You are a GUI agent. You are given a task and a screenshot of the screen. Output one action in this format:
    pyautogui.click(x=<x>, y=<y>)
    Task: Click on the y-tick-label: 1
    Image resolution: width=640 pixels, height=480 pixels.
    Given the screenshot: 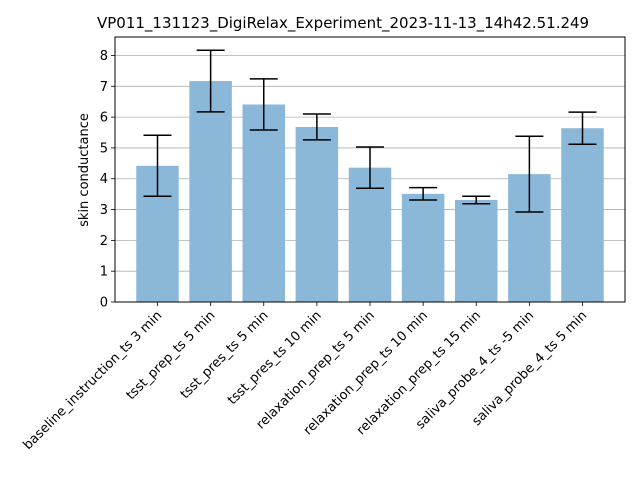 What is the action you would take?
    pyautogui.click(x=104, y=272)
    